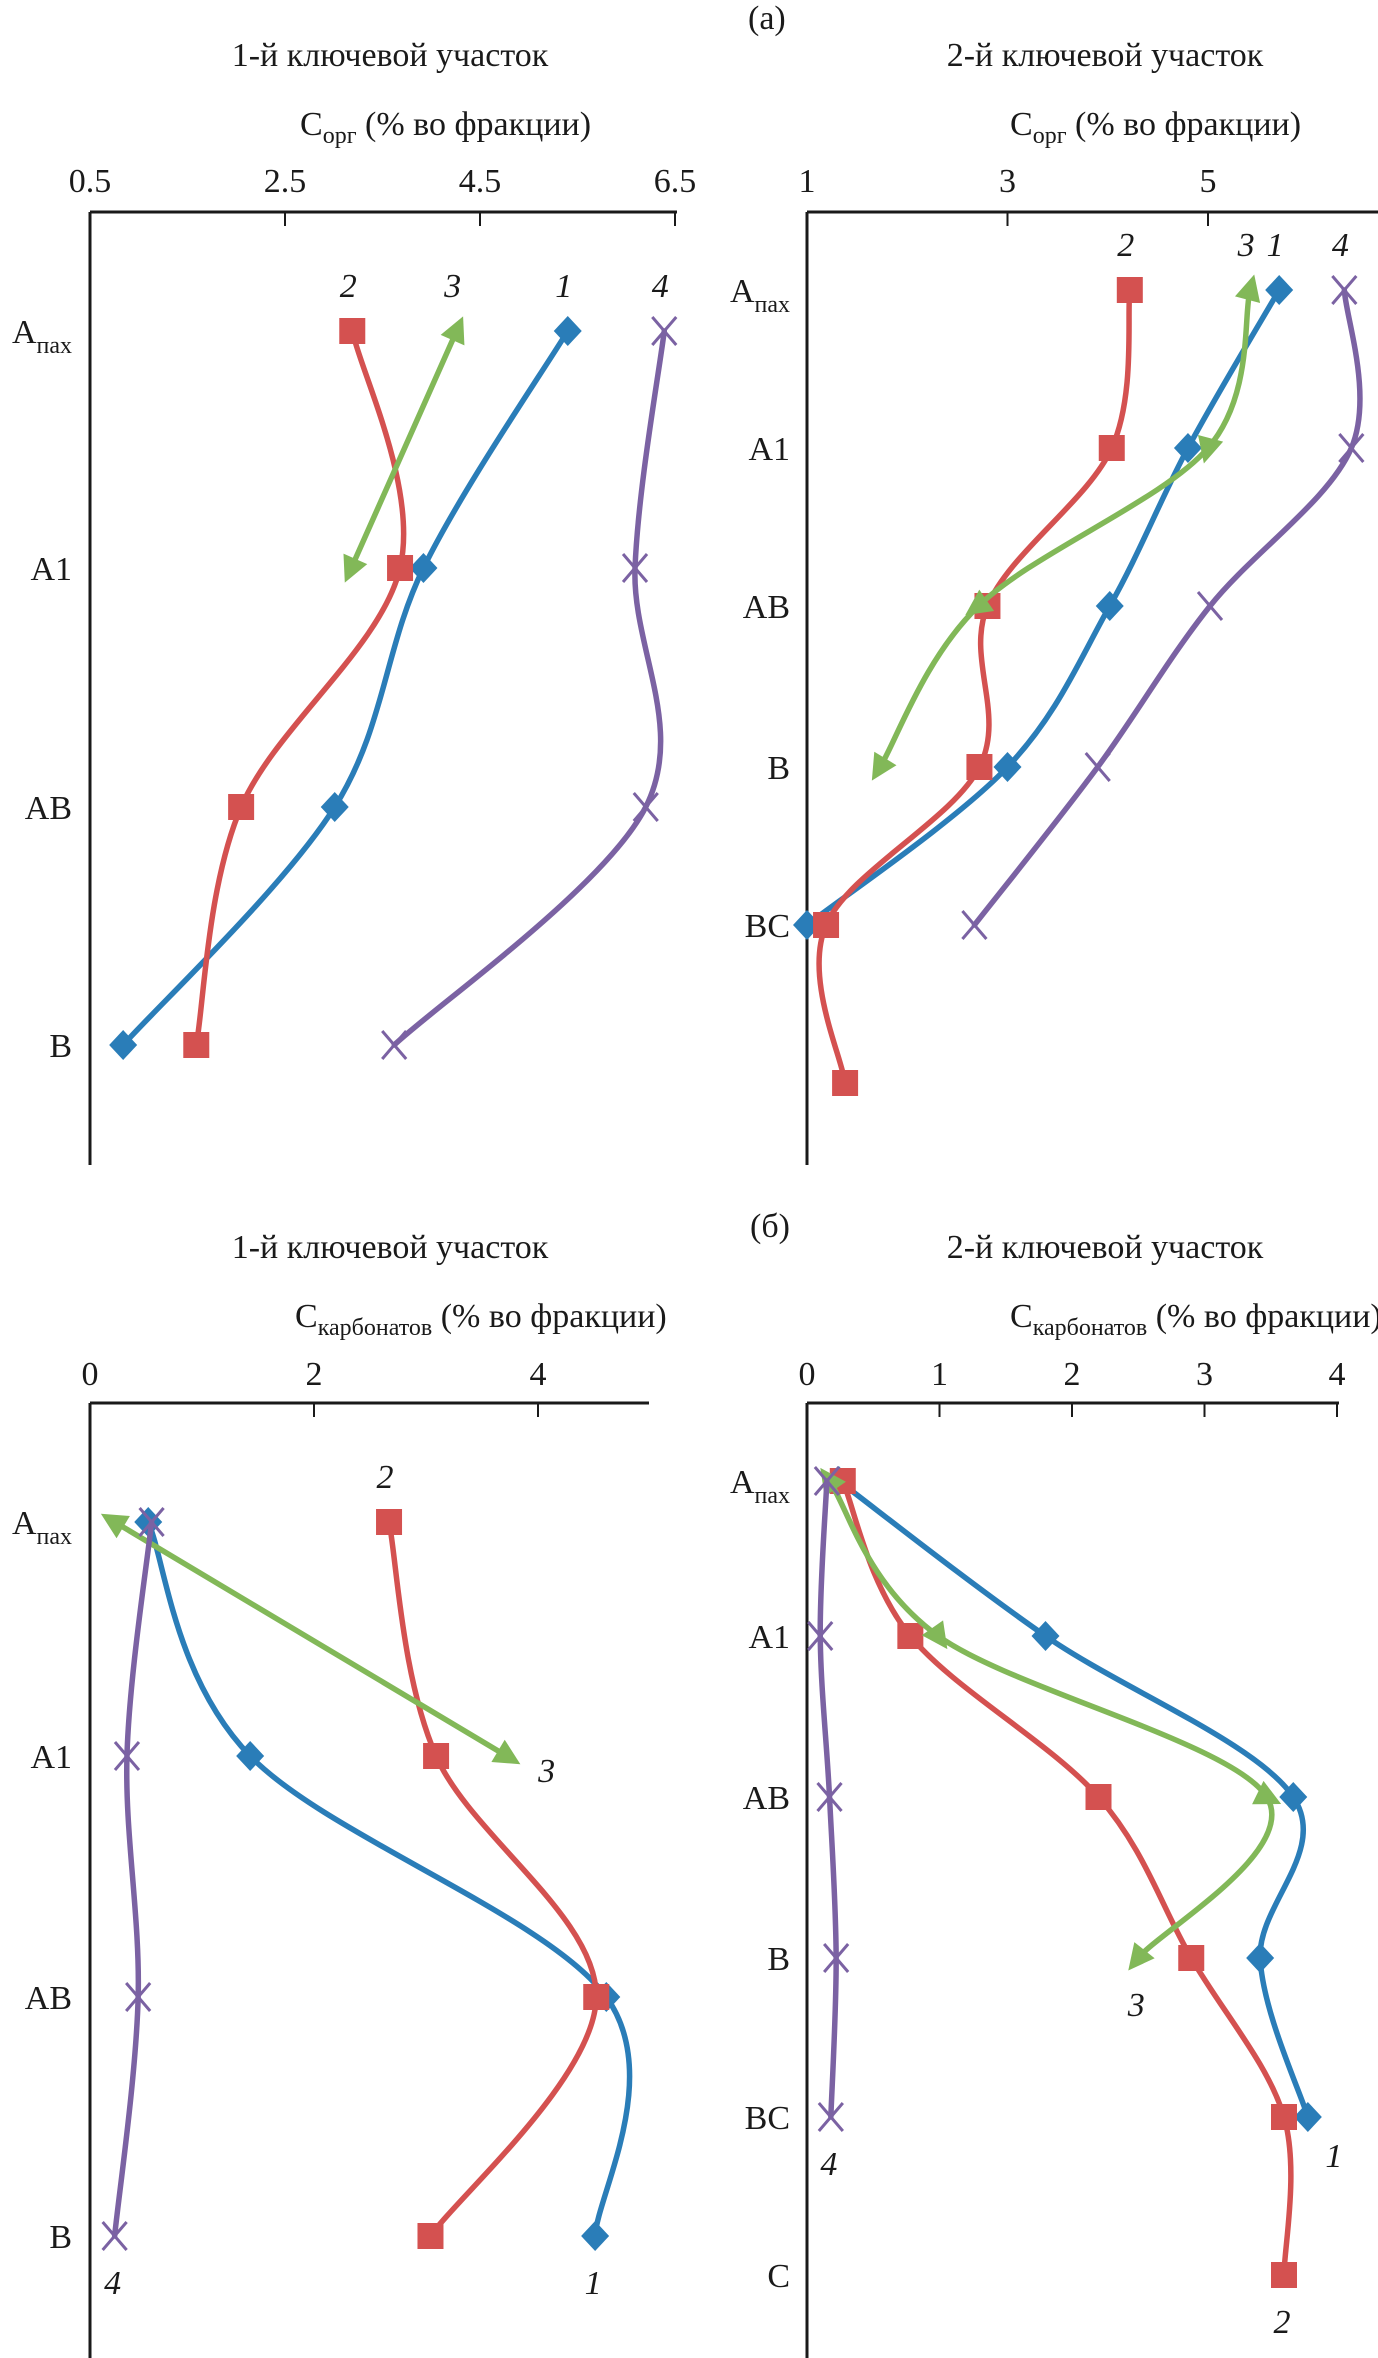 The height and width of the screenshot is (2358, 1378). I want to click on series-3-line, so click(1050, 1719).